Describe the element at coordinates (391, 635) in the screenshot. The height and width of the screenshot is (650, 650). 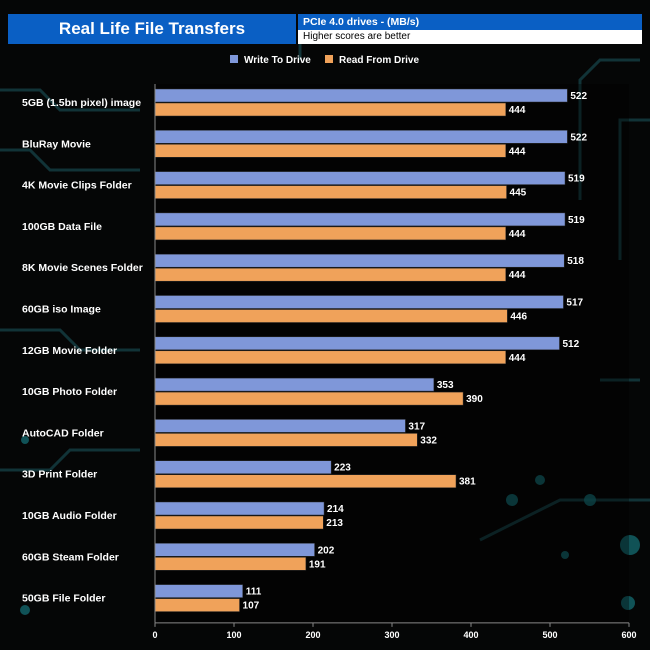
I see `x-tick-label: 300` at that location.